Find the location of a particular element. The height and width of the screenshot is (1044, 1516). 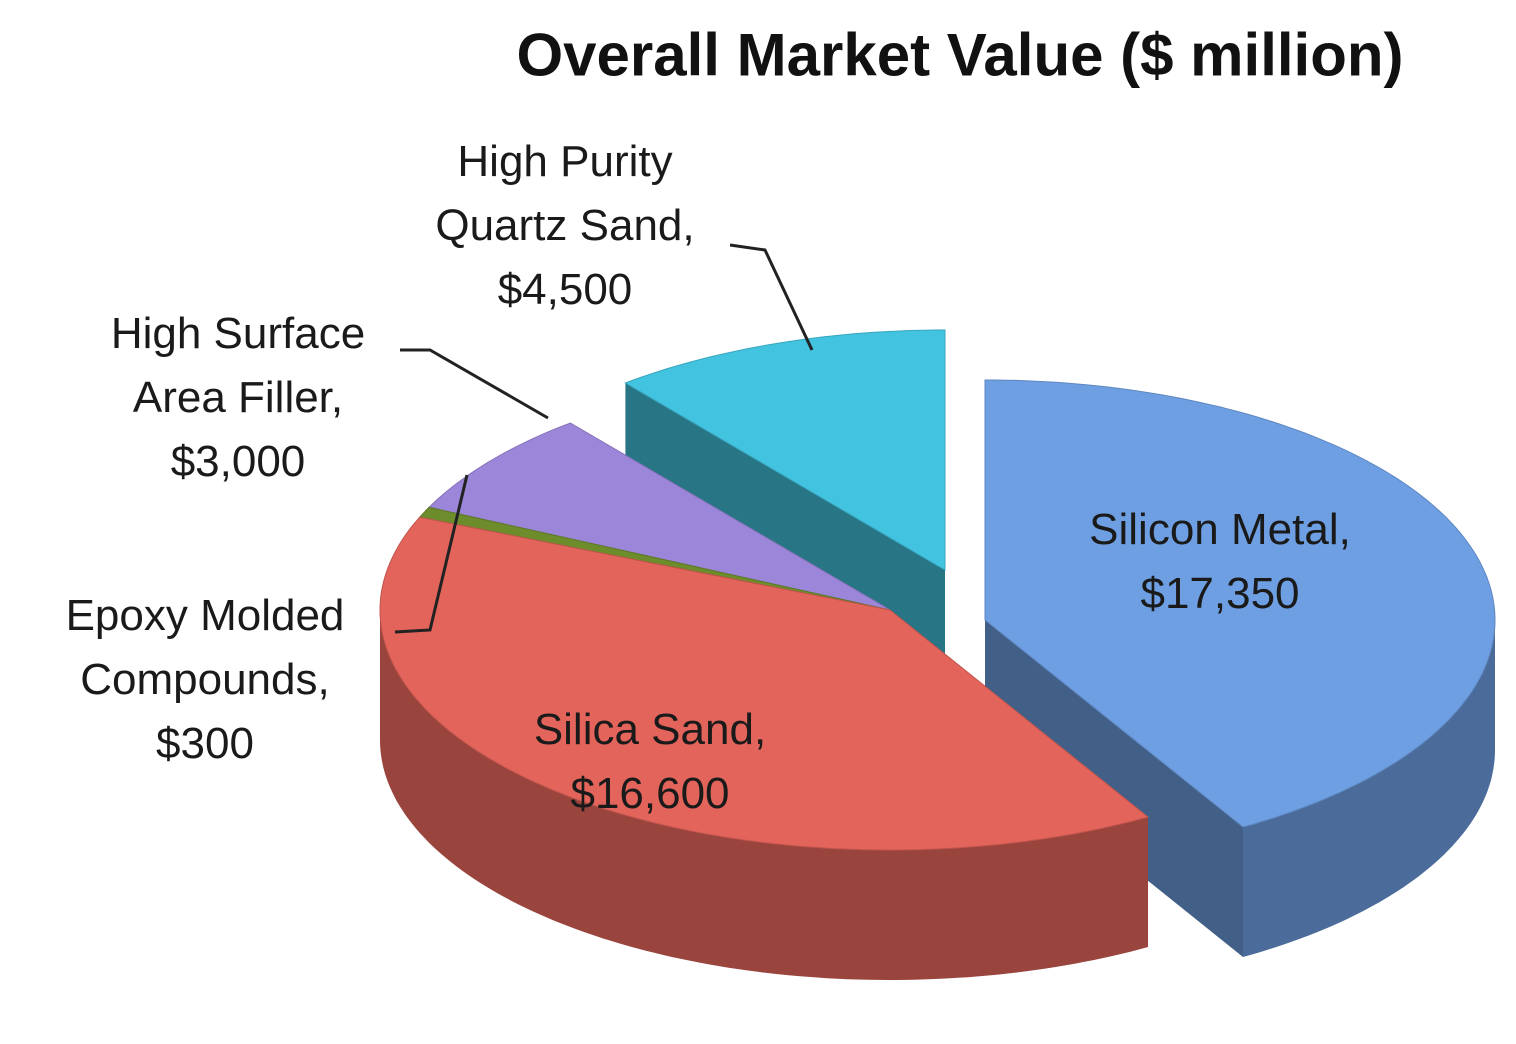

data-label: High Purity Quartz Sand, $4,500 is located at coordinates (565, 226).